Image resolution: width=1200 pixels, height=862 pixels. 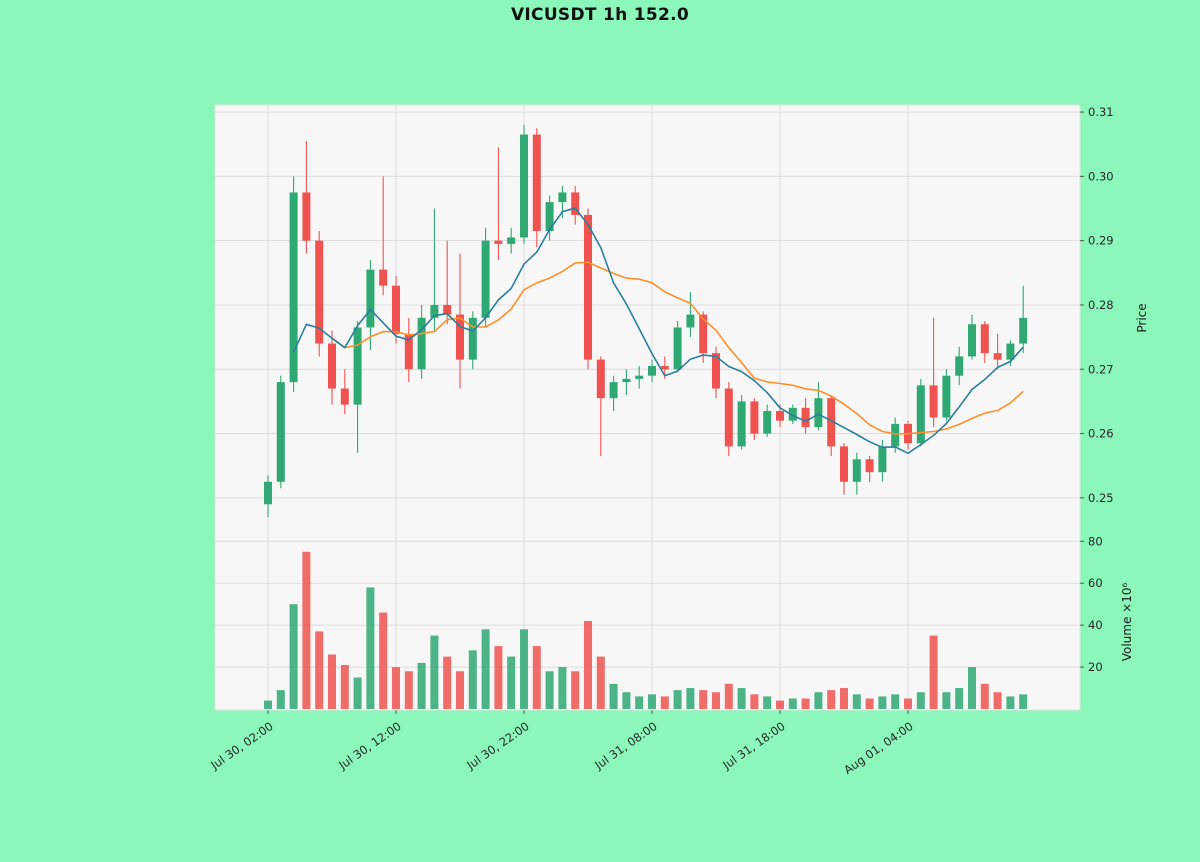 What do you see at coordinates (1101, 112) in the screenshot?
I see `price-tick-label: 0.31` at bounding box center [1101, 112].